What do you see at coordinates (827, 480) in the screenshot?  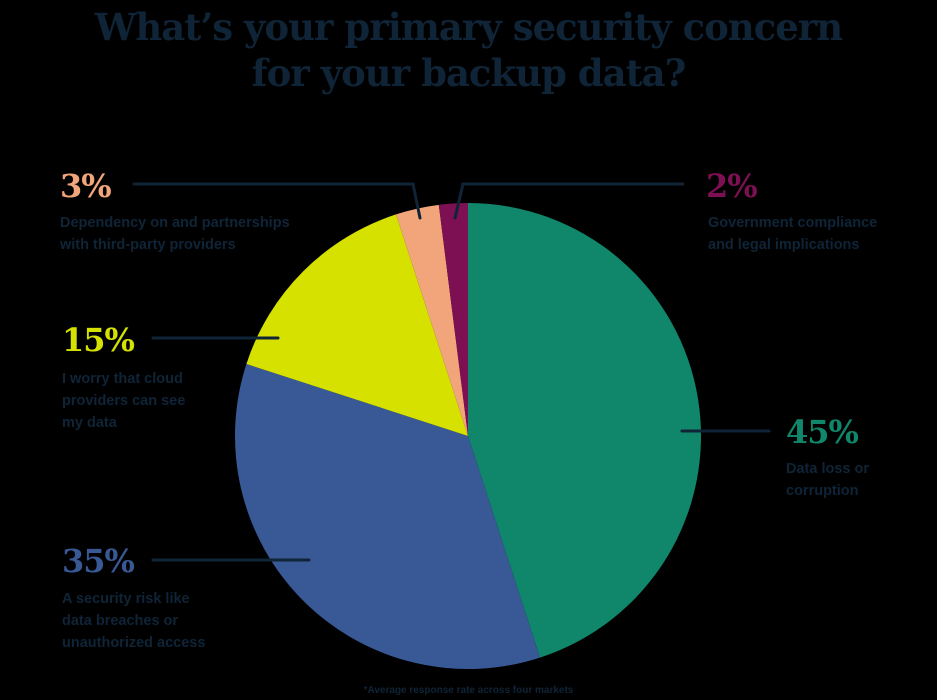 I see `label-45pct-description: Data loss or corruption` at bounding box center [827, 480].